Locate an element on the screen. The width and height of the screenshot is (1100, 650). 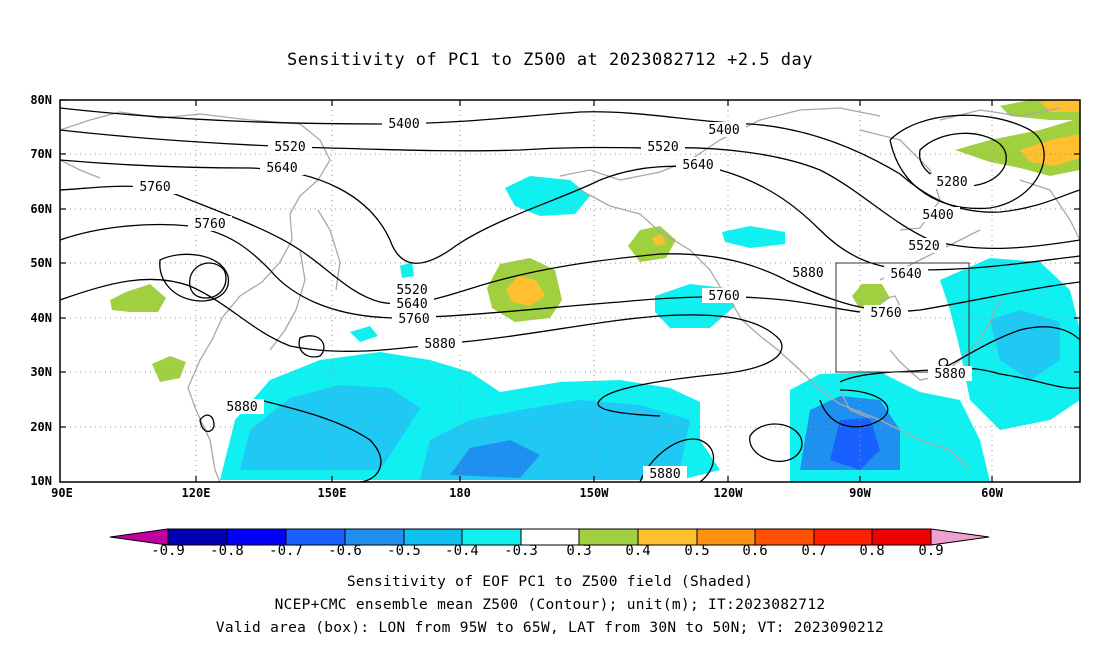
contour-5880-d is located at coordinates (207, 423).